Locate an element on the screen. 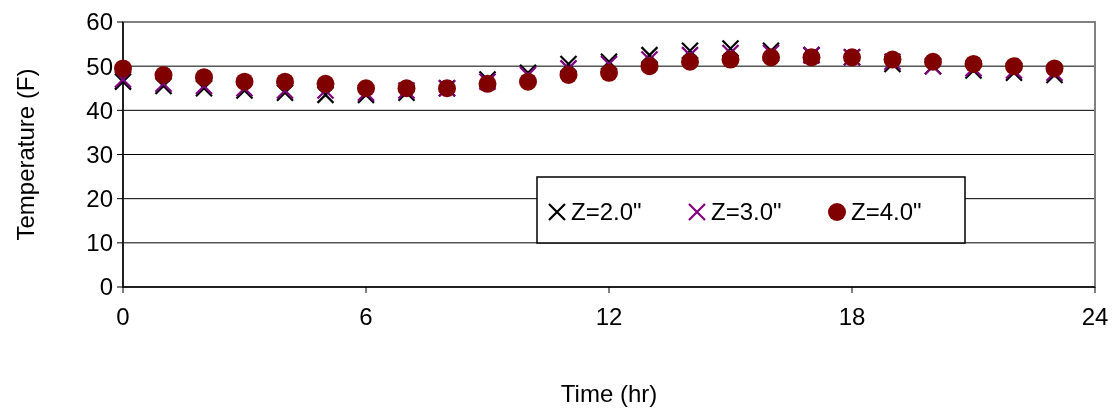 The image size is (1118, 420). y-tick-label: 50 is located at coordinates (99, 66).